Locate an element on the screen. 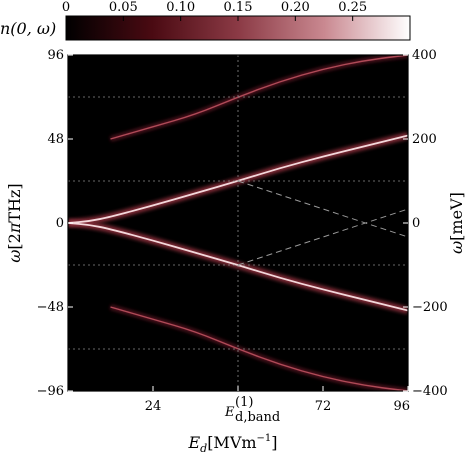  y-right-tick-label: 200 is located at coordinates (424, 139).